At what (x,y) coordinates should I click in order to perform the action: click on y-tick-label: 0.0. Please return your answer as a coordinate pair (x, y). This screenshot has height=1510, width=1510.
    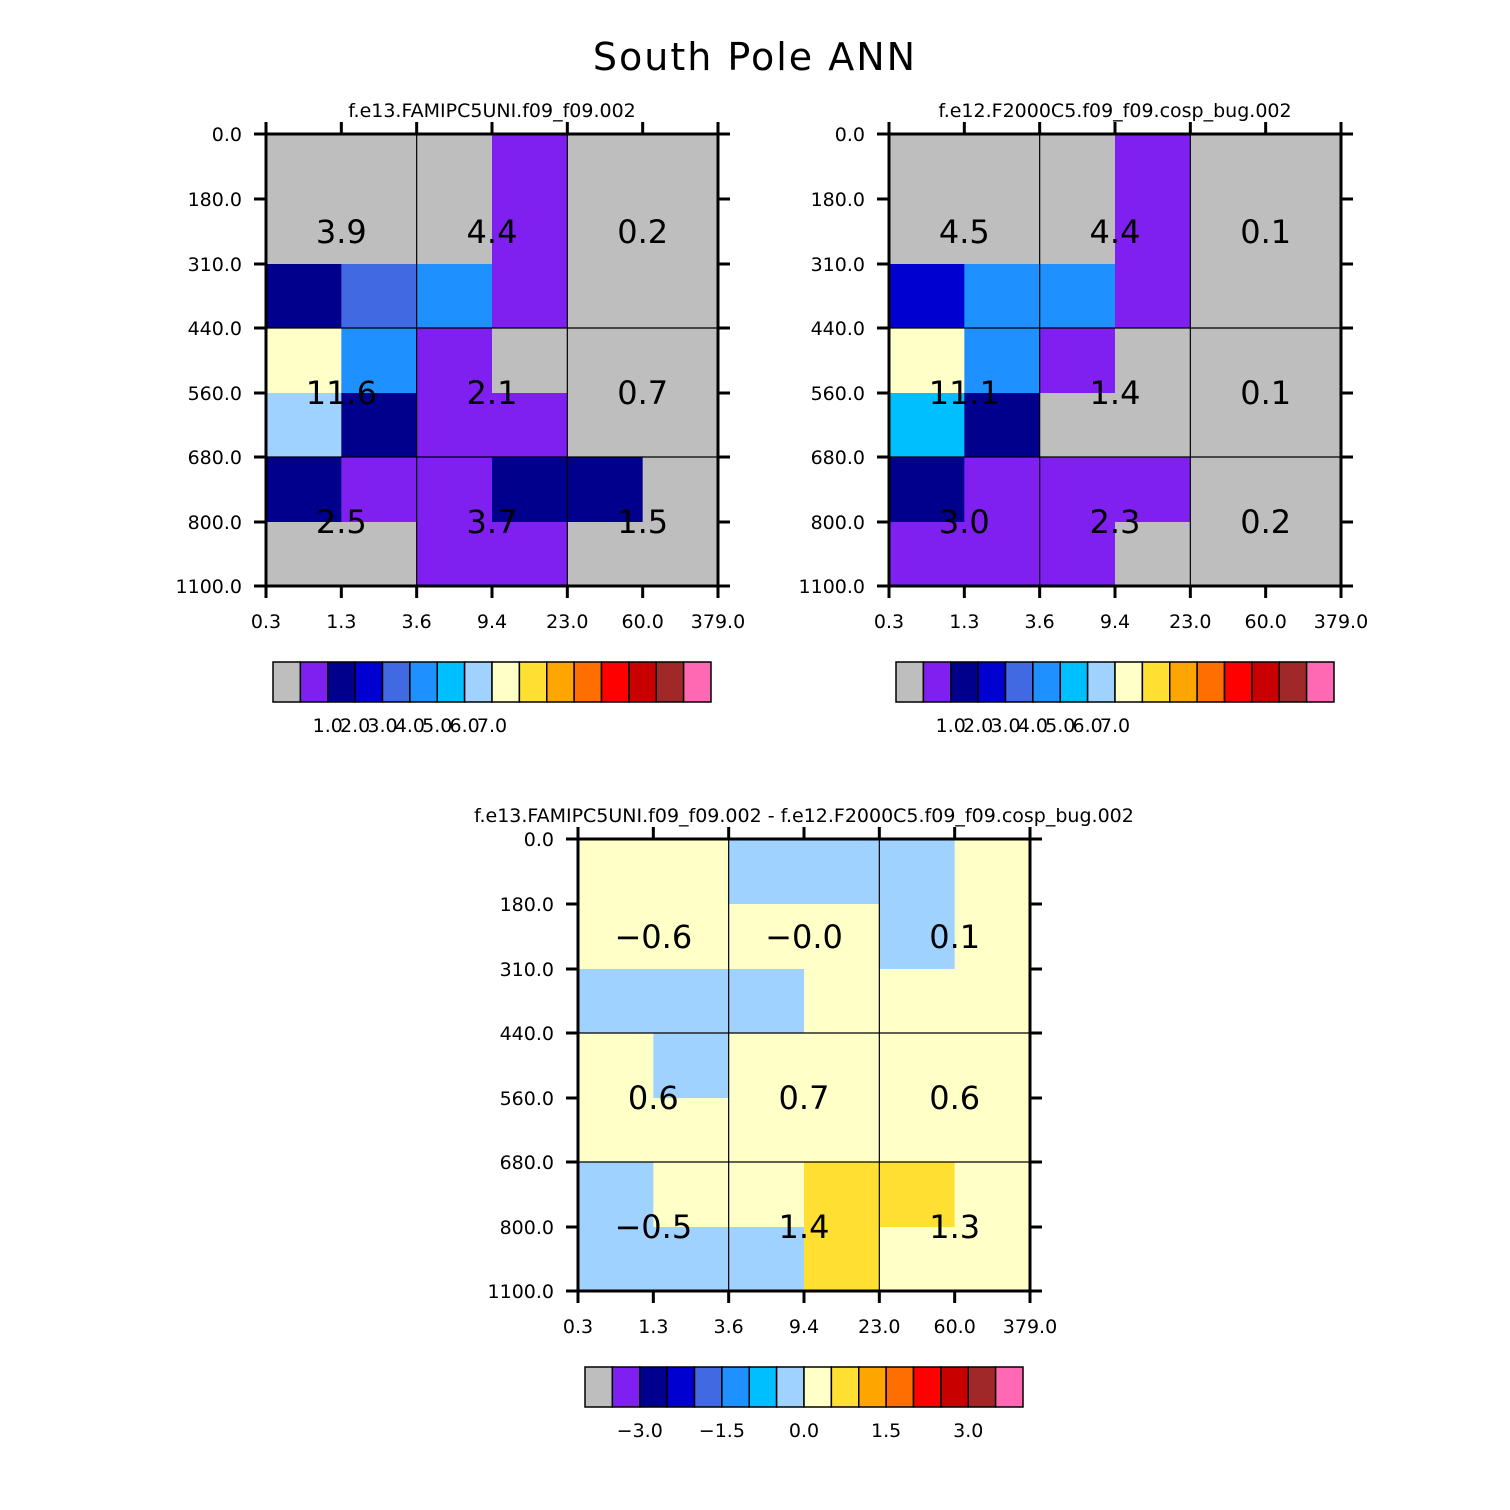
    Looking at the image, I should click on (850, 135).